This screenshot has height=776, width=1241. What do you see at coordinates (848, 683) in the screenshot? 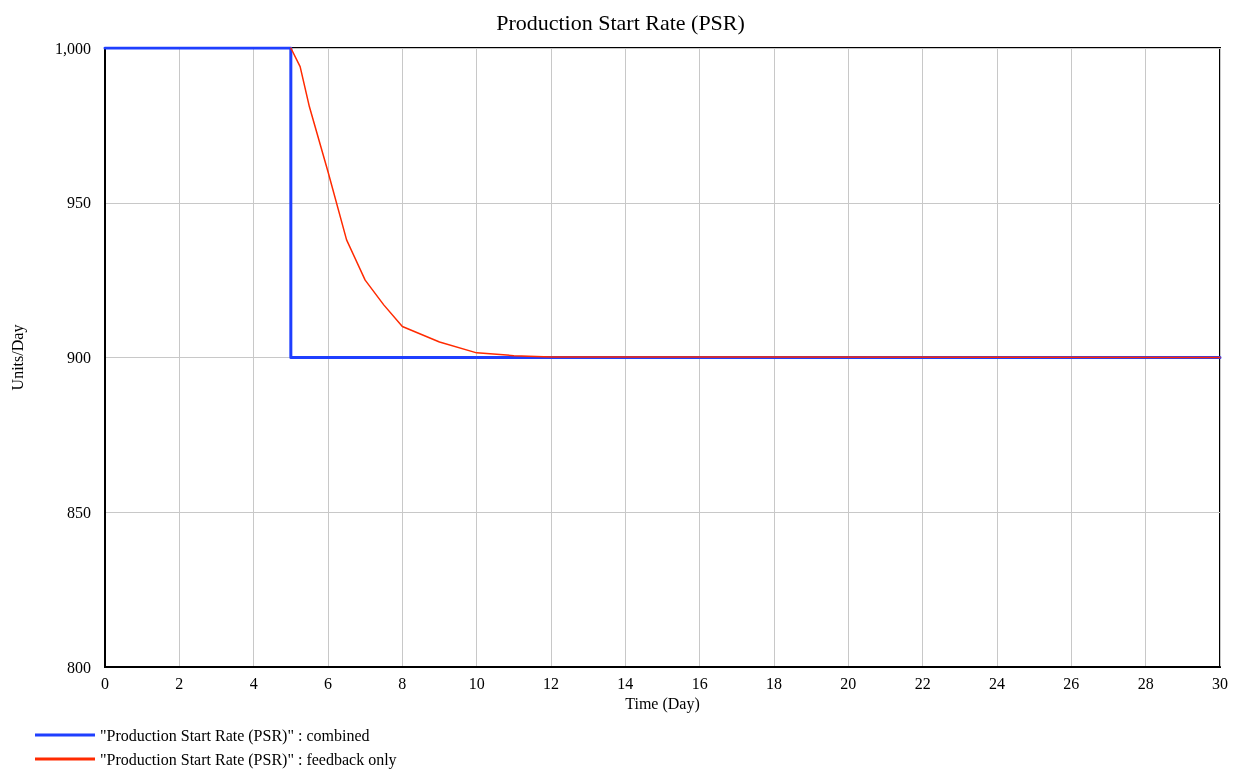
I see `x-tick-label: 20` at bounding box center [848, 683].